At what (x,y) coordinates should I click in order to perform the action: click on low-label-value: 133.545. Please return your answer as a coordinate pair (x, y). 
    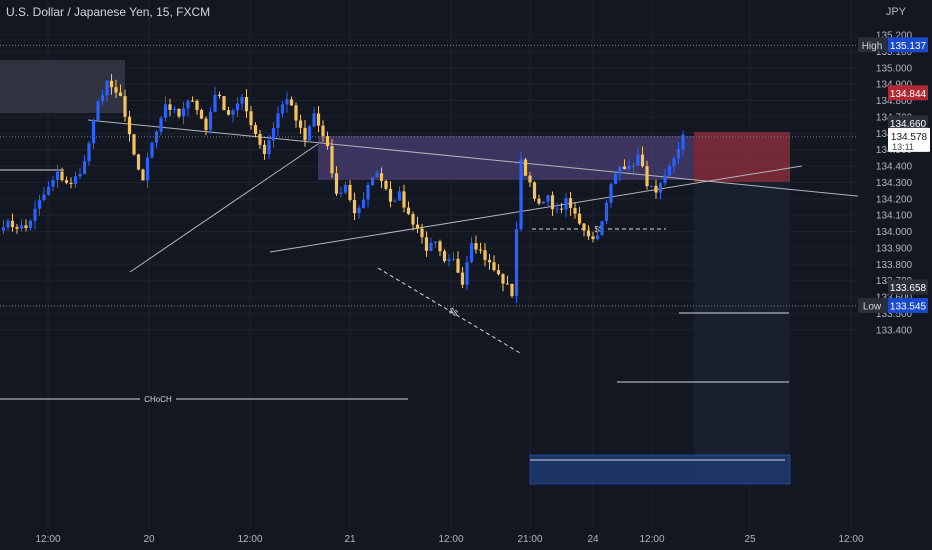
    Looking at the image, I should click on (908, 307).